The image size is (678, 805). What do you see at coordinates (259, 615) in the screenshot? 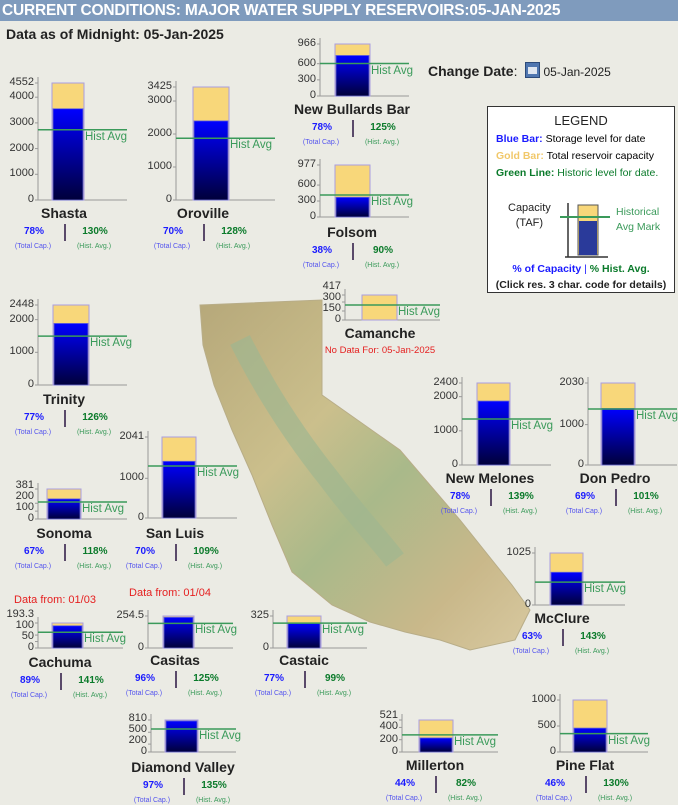
I see `castaic-tick-label: 325` at bounding box center [259, 615].